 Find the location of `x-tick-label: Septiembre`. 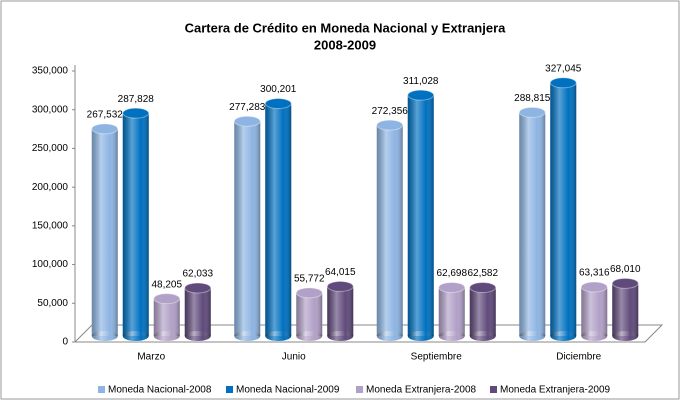

x-tick-label: Septiembre is located at coordinates (437, 357).